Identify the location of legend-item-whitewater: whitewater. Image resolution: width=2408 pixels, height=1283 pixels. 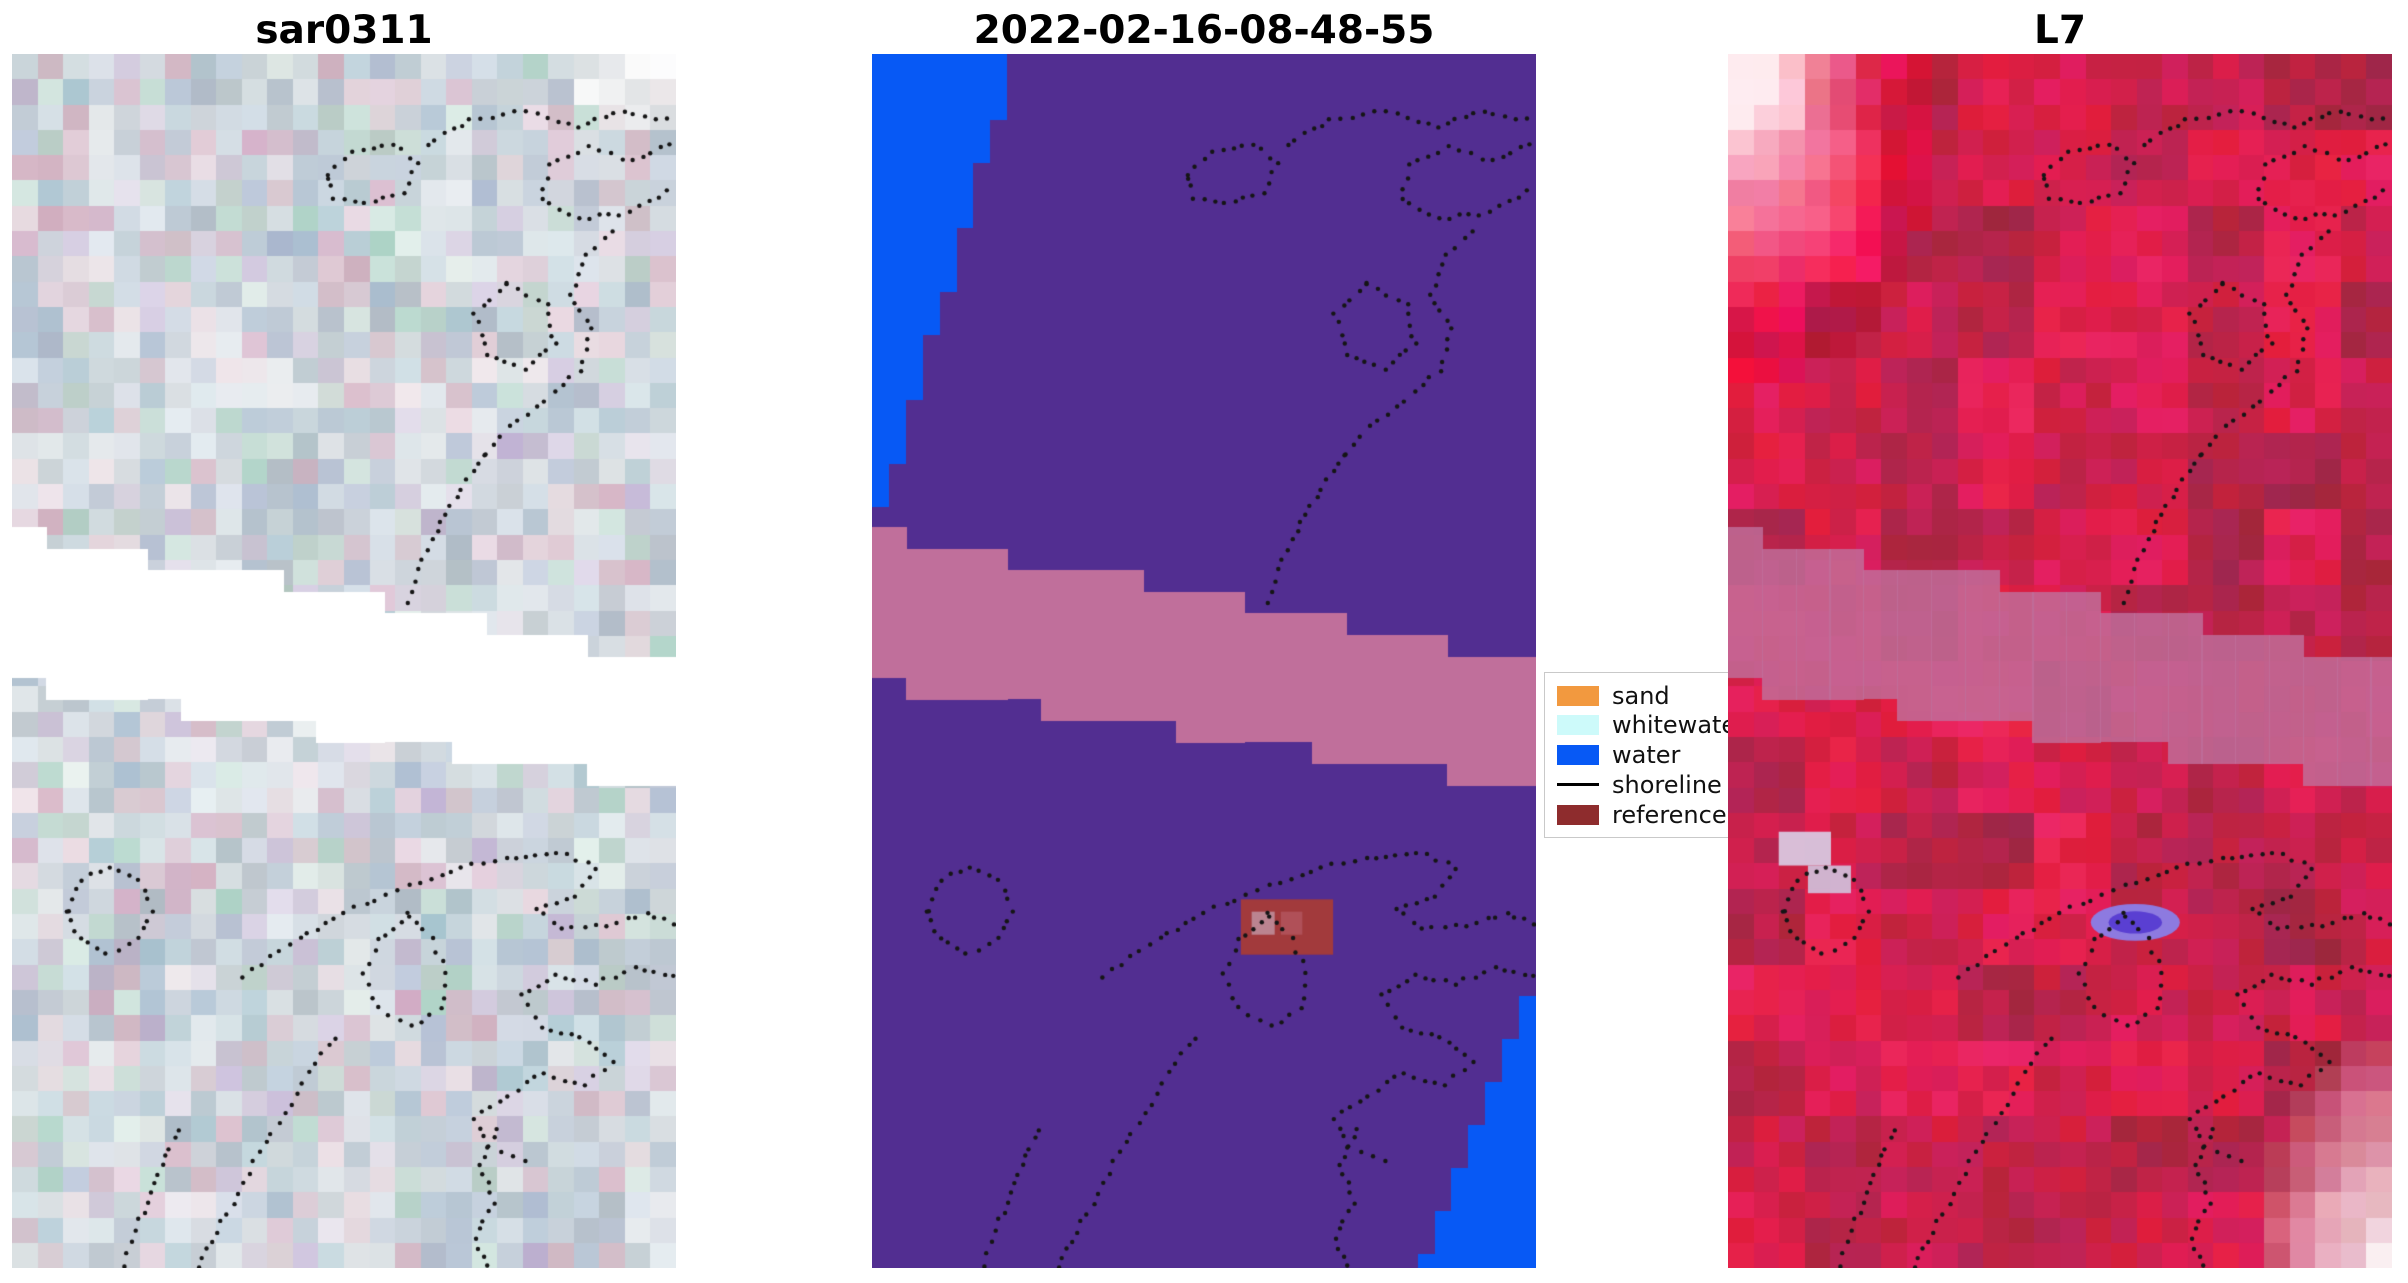
(1724, 725).